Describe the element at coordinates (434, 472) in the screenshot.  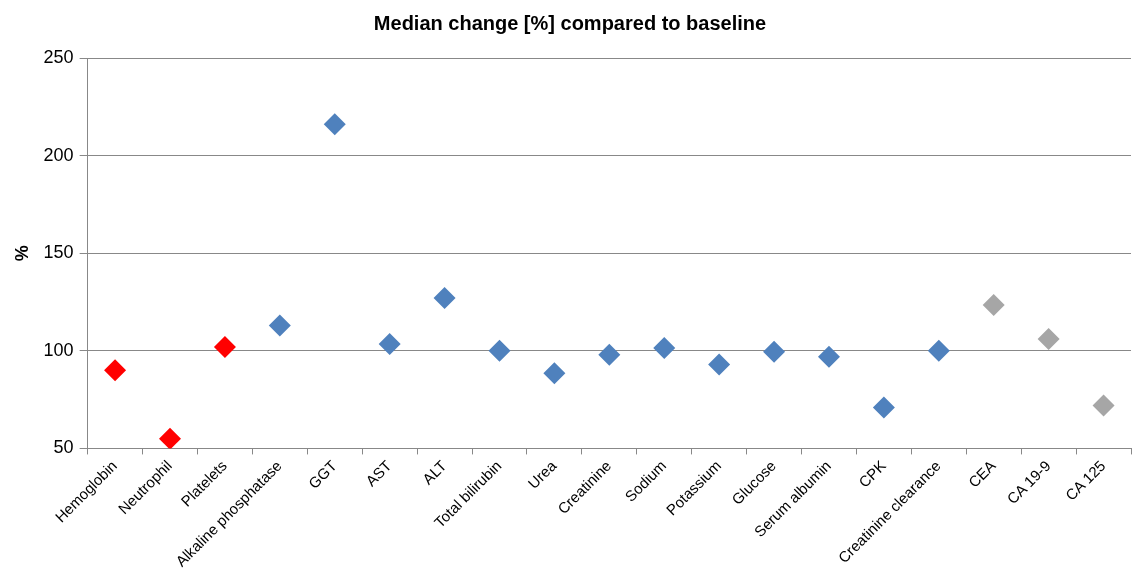
I see `x-tick-label: ALT` at that location.